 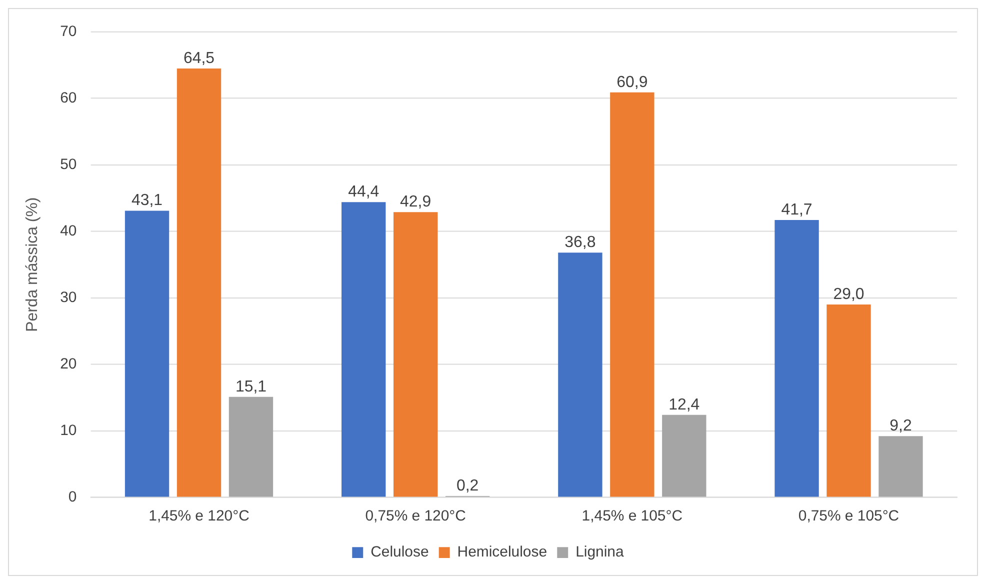 I want to click on data-label: 41,7, so click(x=796, y=209).